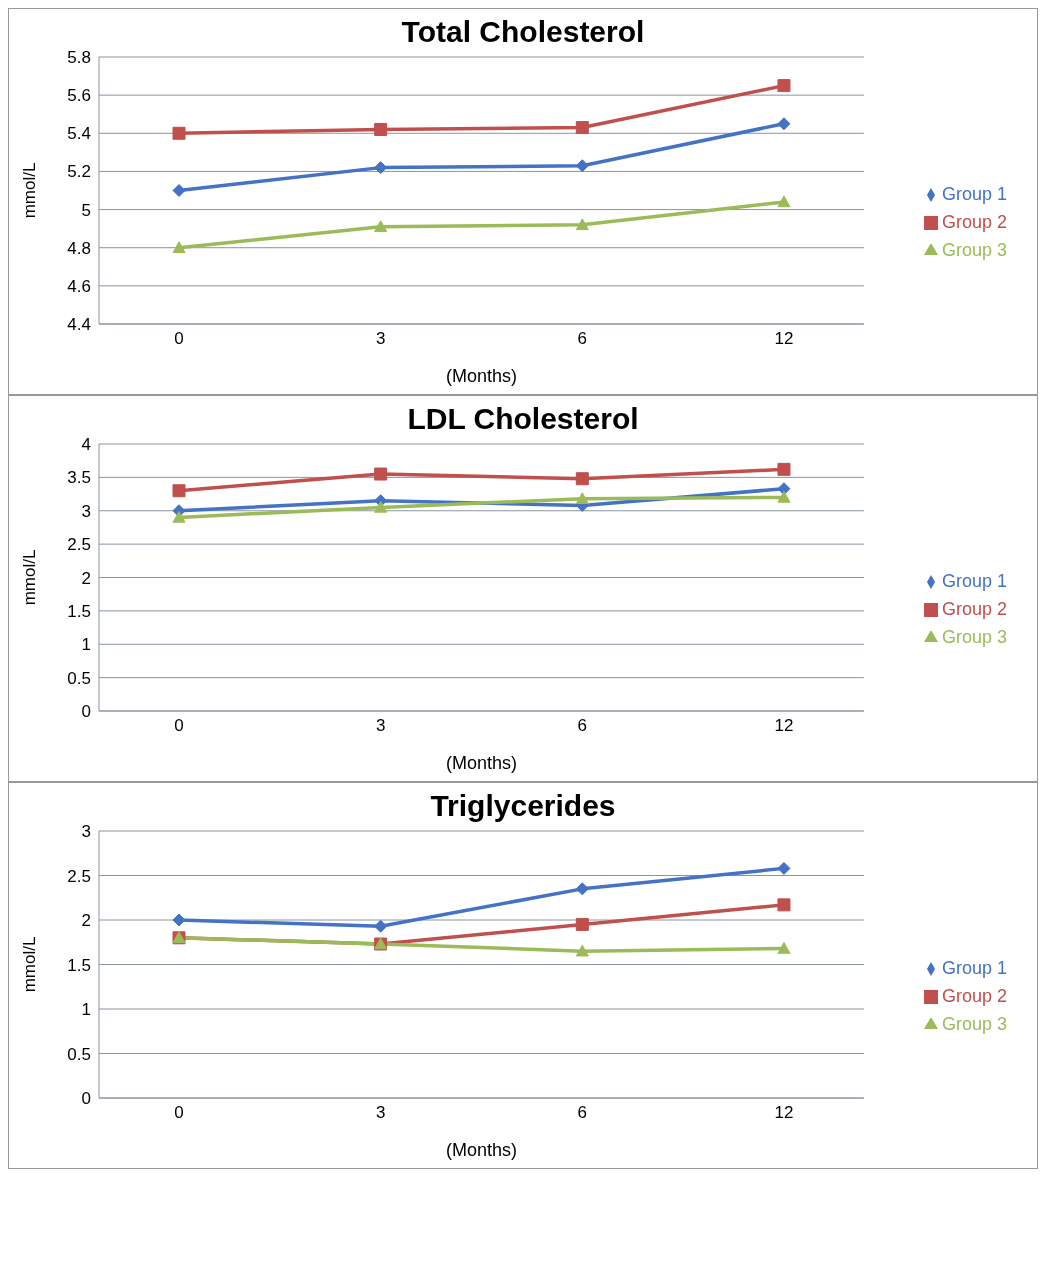 This screenshot has width=1052, height=1287. What do you see at coordinates (523, 31) in the screenshot?
I see `chart-title: Total Cholesterol` at bounding box center [523, 31].